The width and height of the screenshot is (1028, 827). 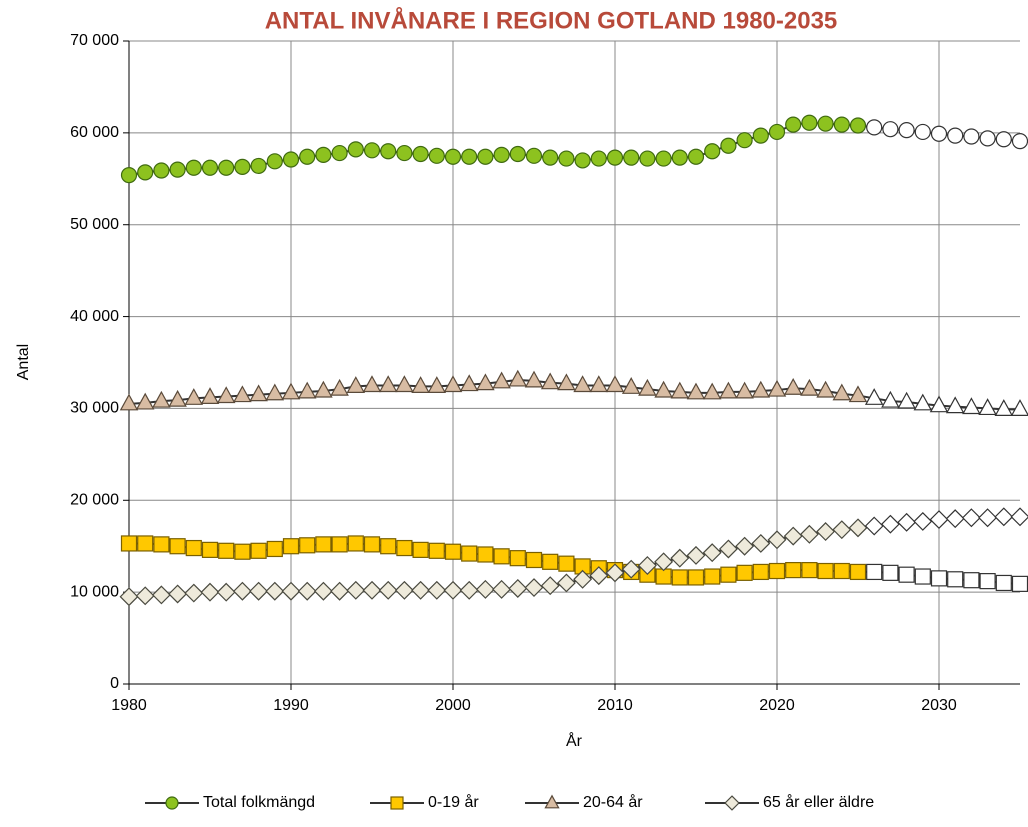 What do you see at coordinates (939, 705) in the screenshot?
I see `x-tick-label: 2030` at bounding box center [939, 705].